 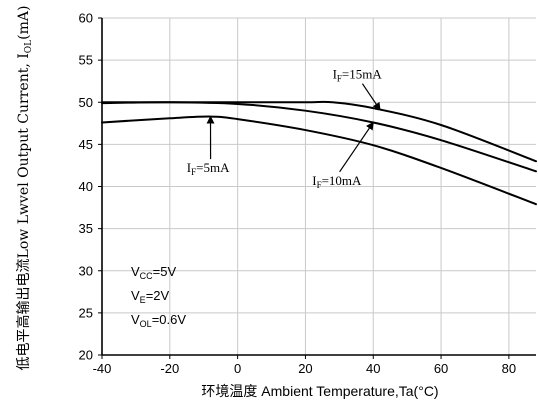 I want to click on x-tick-label--40: -40, so click(x=102, y=368).